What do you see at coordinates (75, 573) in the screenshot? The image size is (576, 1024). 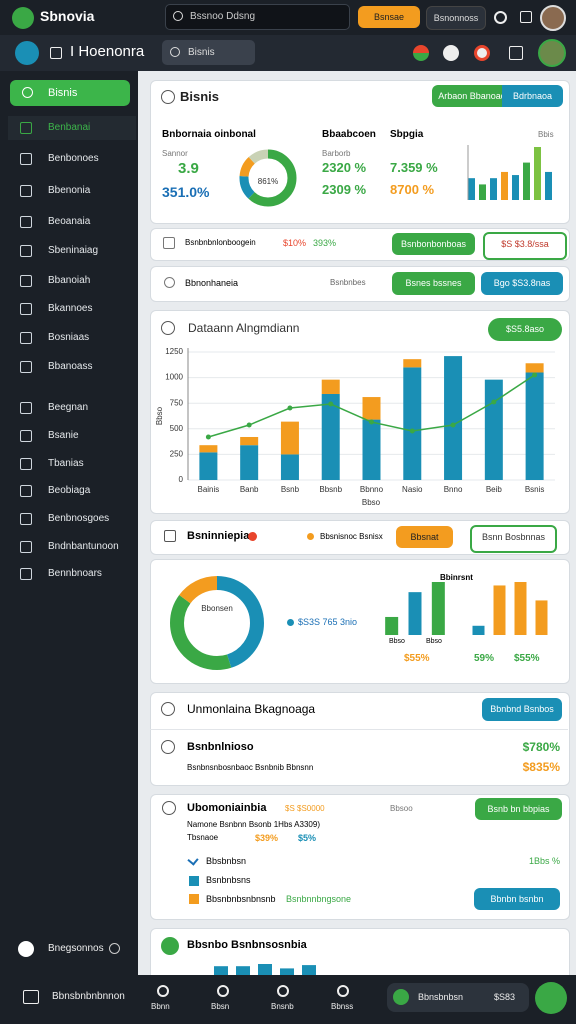 I see `nav-item: Bennbnoars` at bounding box center [75, 573].